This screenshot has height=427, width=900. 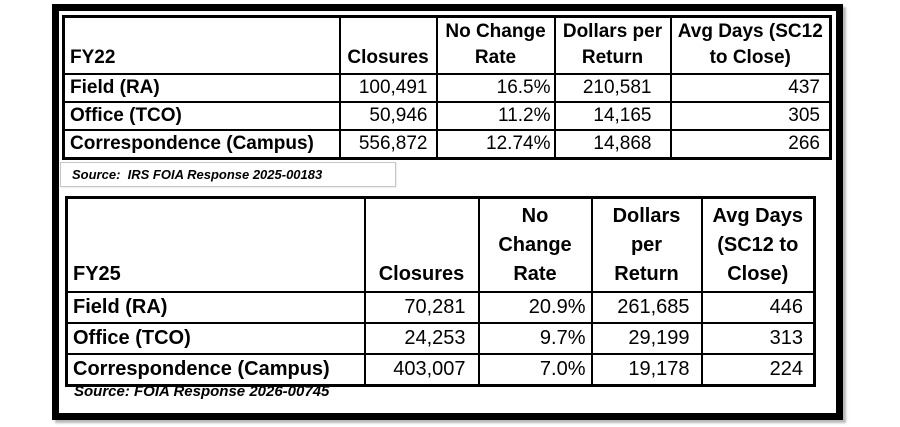 What do you see at coordinates (535, 244) in the screenshot?
I see `fy25-header-no-change-rate: No Change Rate` at bounding box center [535, 244].